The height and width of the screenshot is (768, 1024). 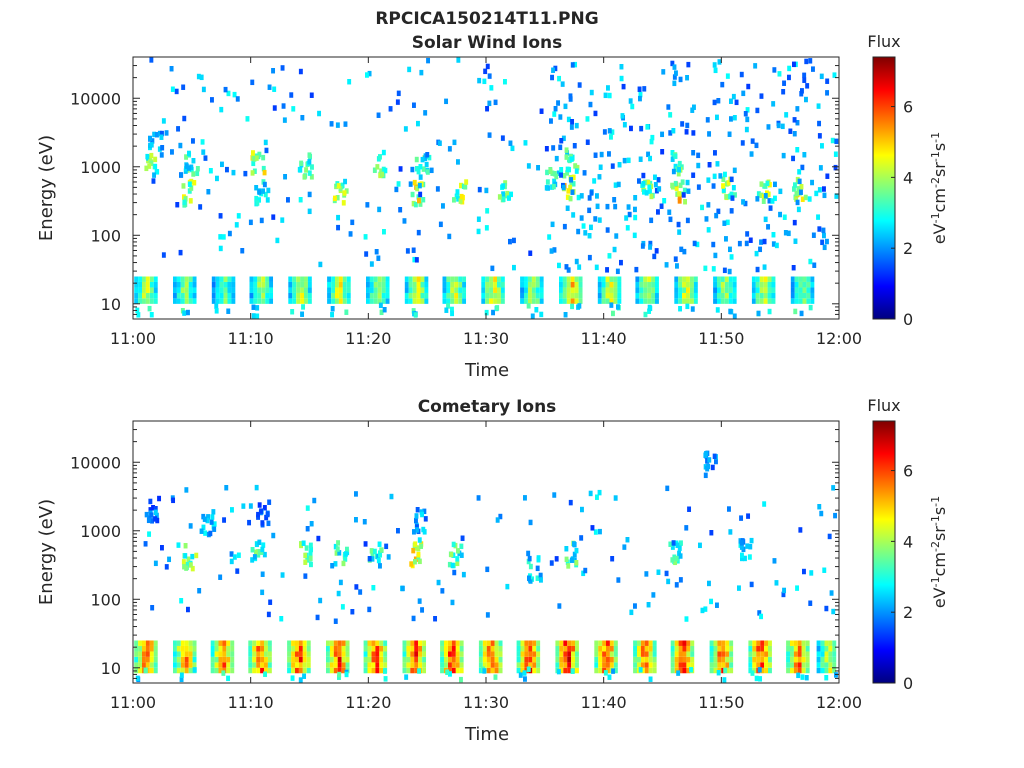 I want to click on y-tick-label: 10000, so click(x=95, y=98).